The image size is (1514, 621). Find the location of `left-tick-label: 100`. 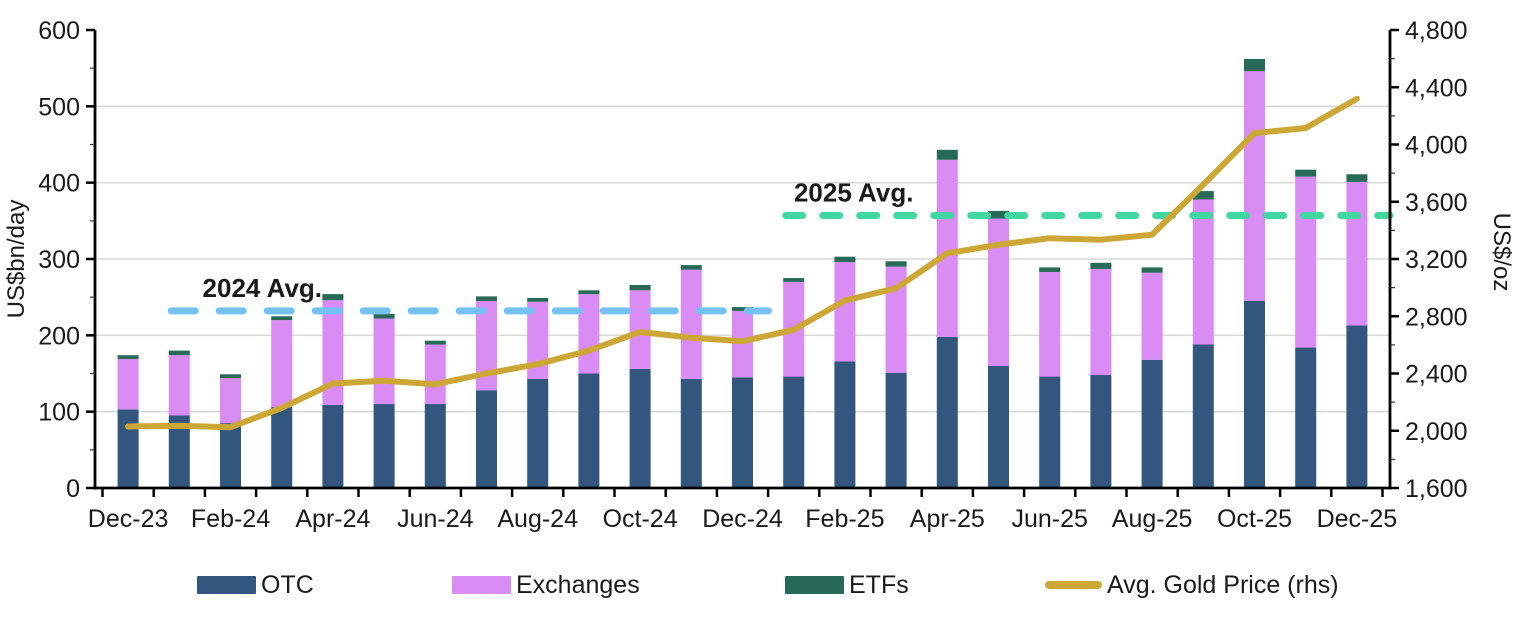

left-tick-label: 100 is located at coordinates (59, 413).